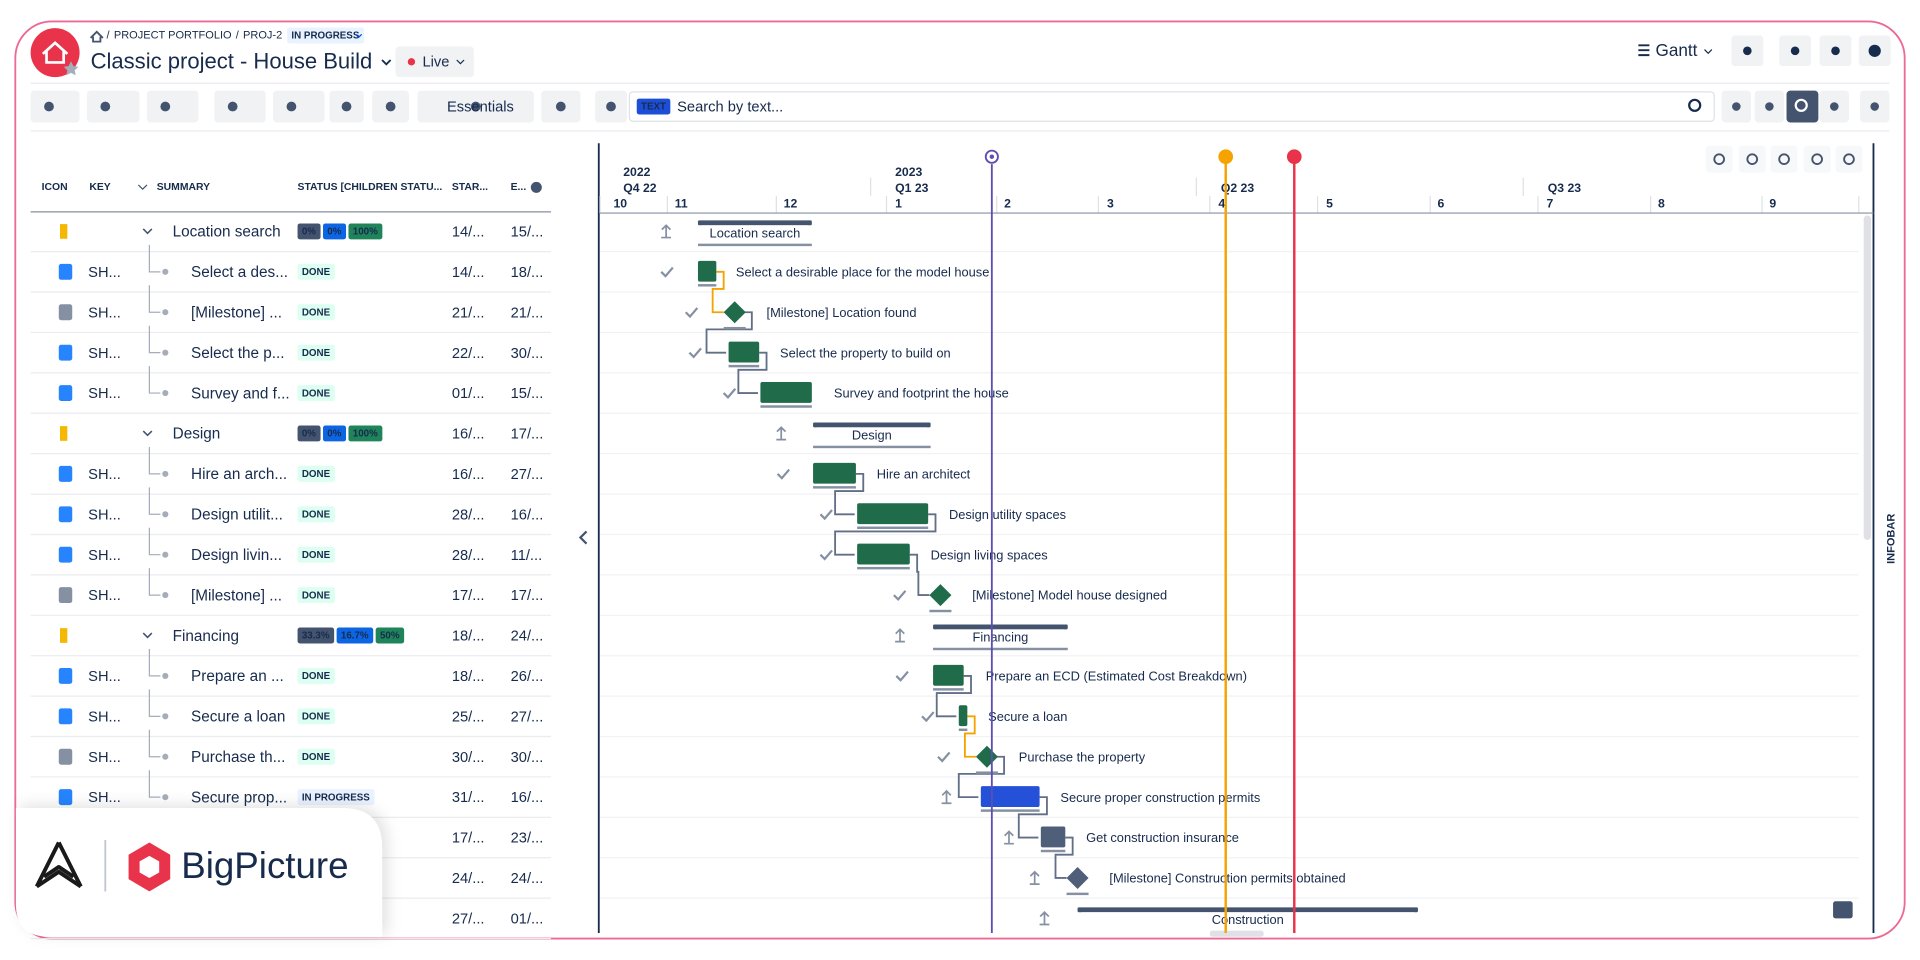 Image resolution: width=1920 pixels, height=960 pixels. What do you see at coordinates (1677, 50) in the screenshot?
I see `view-selector: Gantt` at bounding box center [1677, 50].